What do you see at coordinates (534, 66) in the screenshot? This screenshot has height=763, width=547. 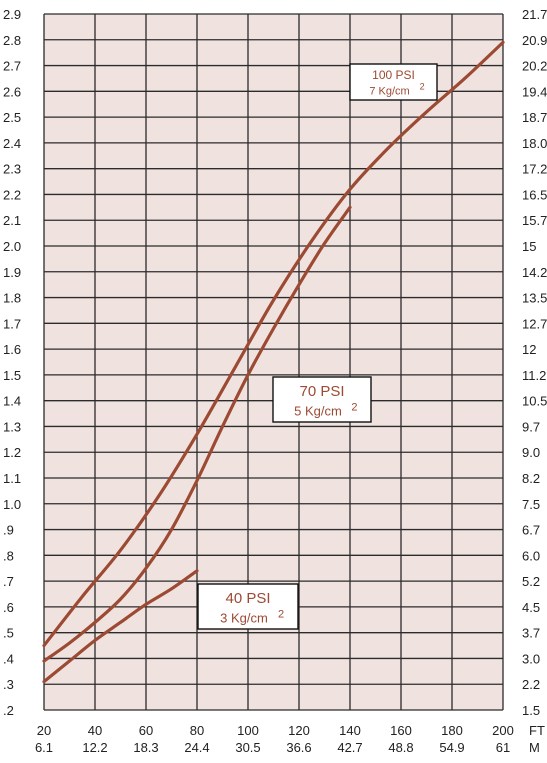 I see `y-tick-label-right: 20.2` at bounding box center [534, 66].